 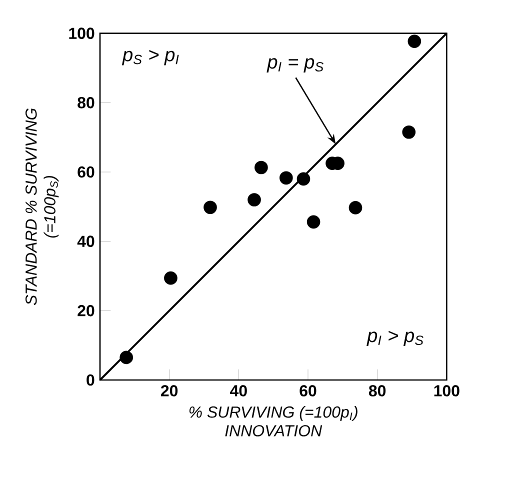 What do you see at coordinates (81, 33) in the screenshot?
I see `y-tick-label: 100` at bounding box center [81, 33].